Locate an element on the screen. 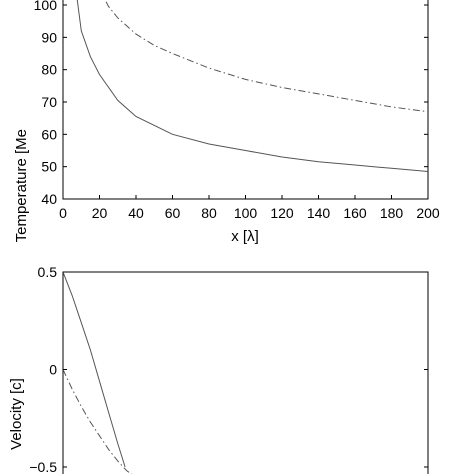 This screenshot has width=474, height=474. temperature-x-tick-label: 120 is located at coordinates (282, 213).